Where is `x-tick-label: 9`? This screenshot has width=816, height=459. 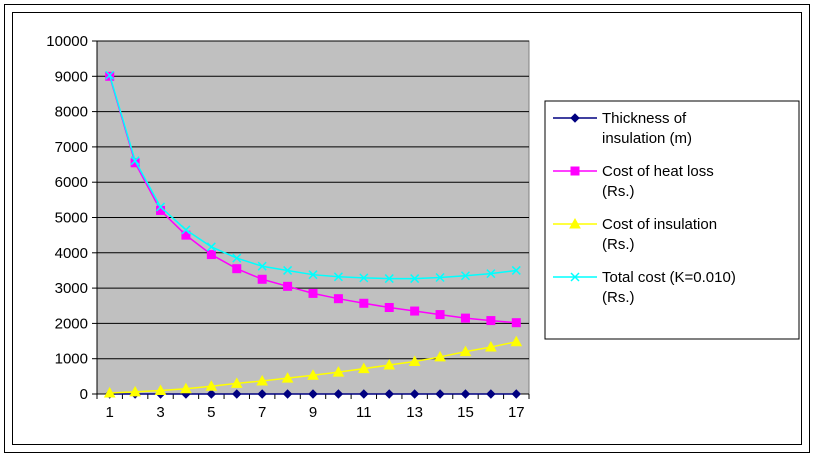 x-tick-label: 9 is located at coordinates (313, 412).